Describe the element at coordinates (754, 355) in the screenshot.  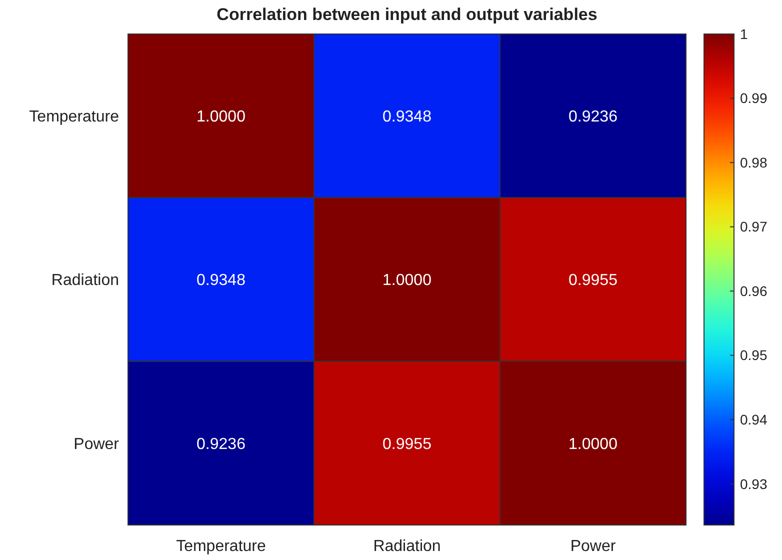
I see `color-bar-label: 0.95` at that location.